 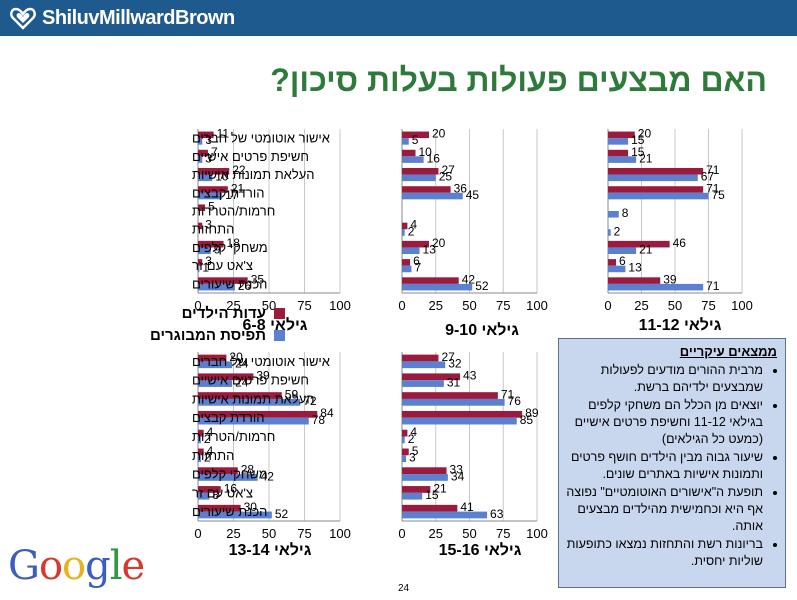 What do you see at coordinates (233, 436) in the screenshot?
I see `category-label: חרמות/הטרדות` at bounding box center [233, 436].